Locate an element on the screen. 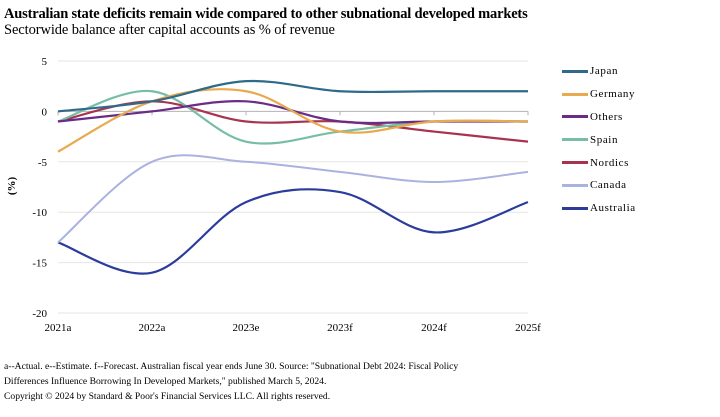 The width and height of the screenshot is (720, 417). x-axis-tick-labels: 2021a 2022a 2023e 2023f 2024f 2025f is located at coordinates (293, 328).